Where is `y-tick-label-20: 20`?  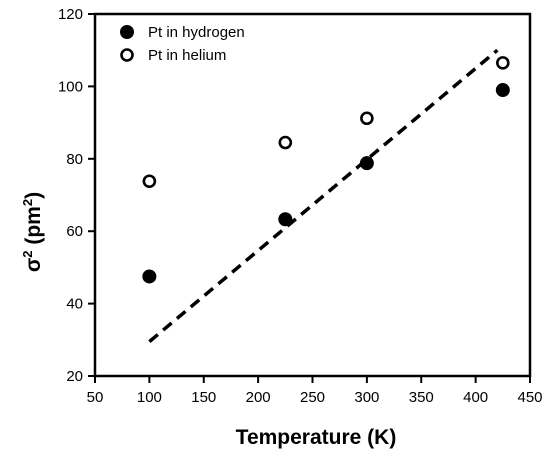 y-tick-label-20: 20 is located at coordinates (74, 376).